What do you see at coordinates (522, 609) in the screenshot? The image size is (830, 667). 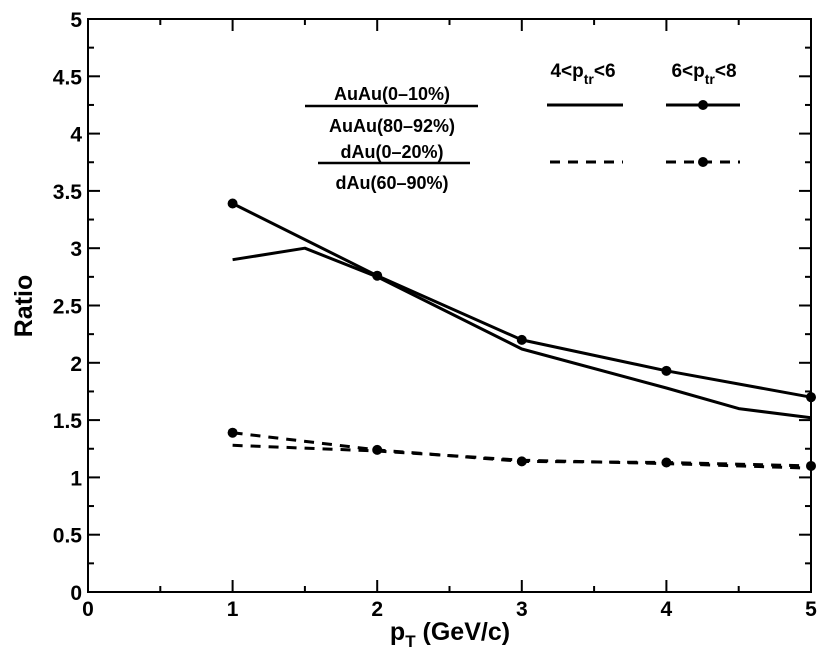 I see `x-tick-label: 3` at bounding box center [522, 609].